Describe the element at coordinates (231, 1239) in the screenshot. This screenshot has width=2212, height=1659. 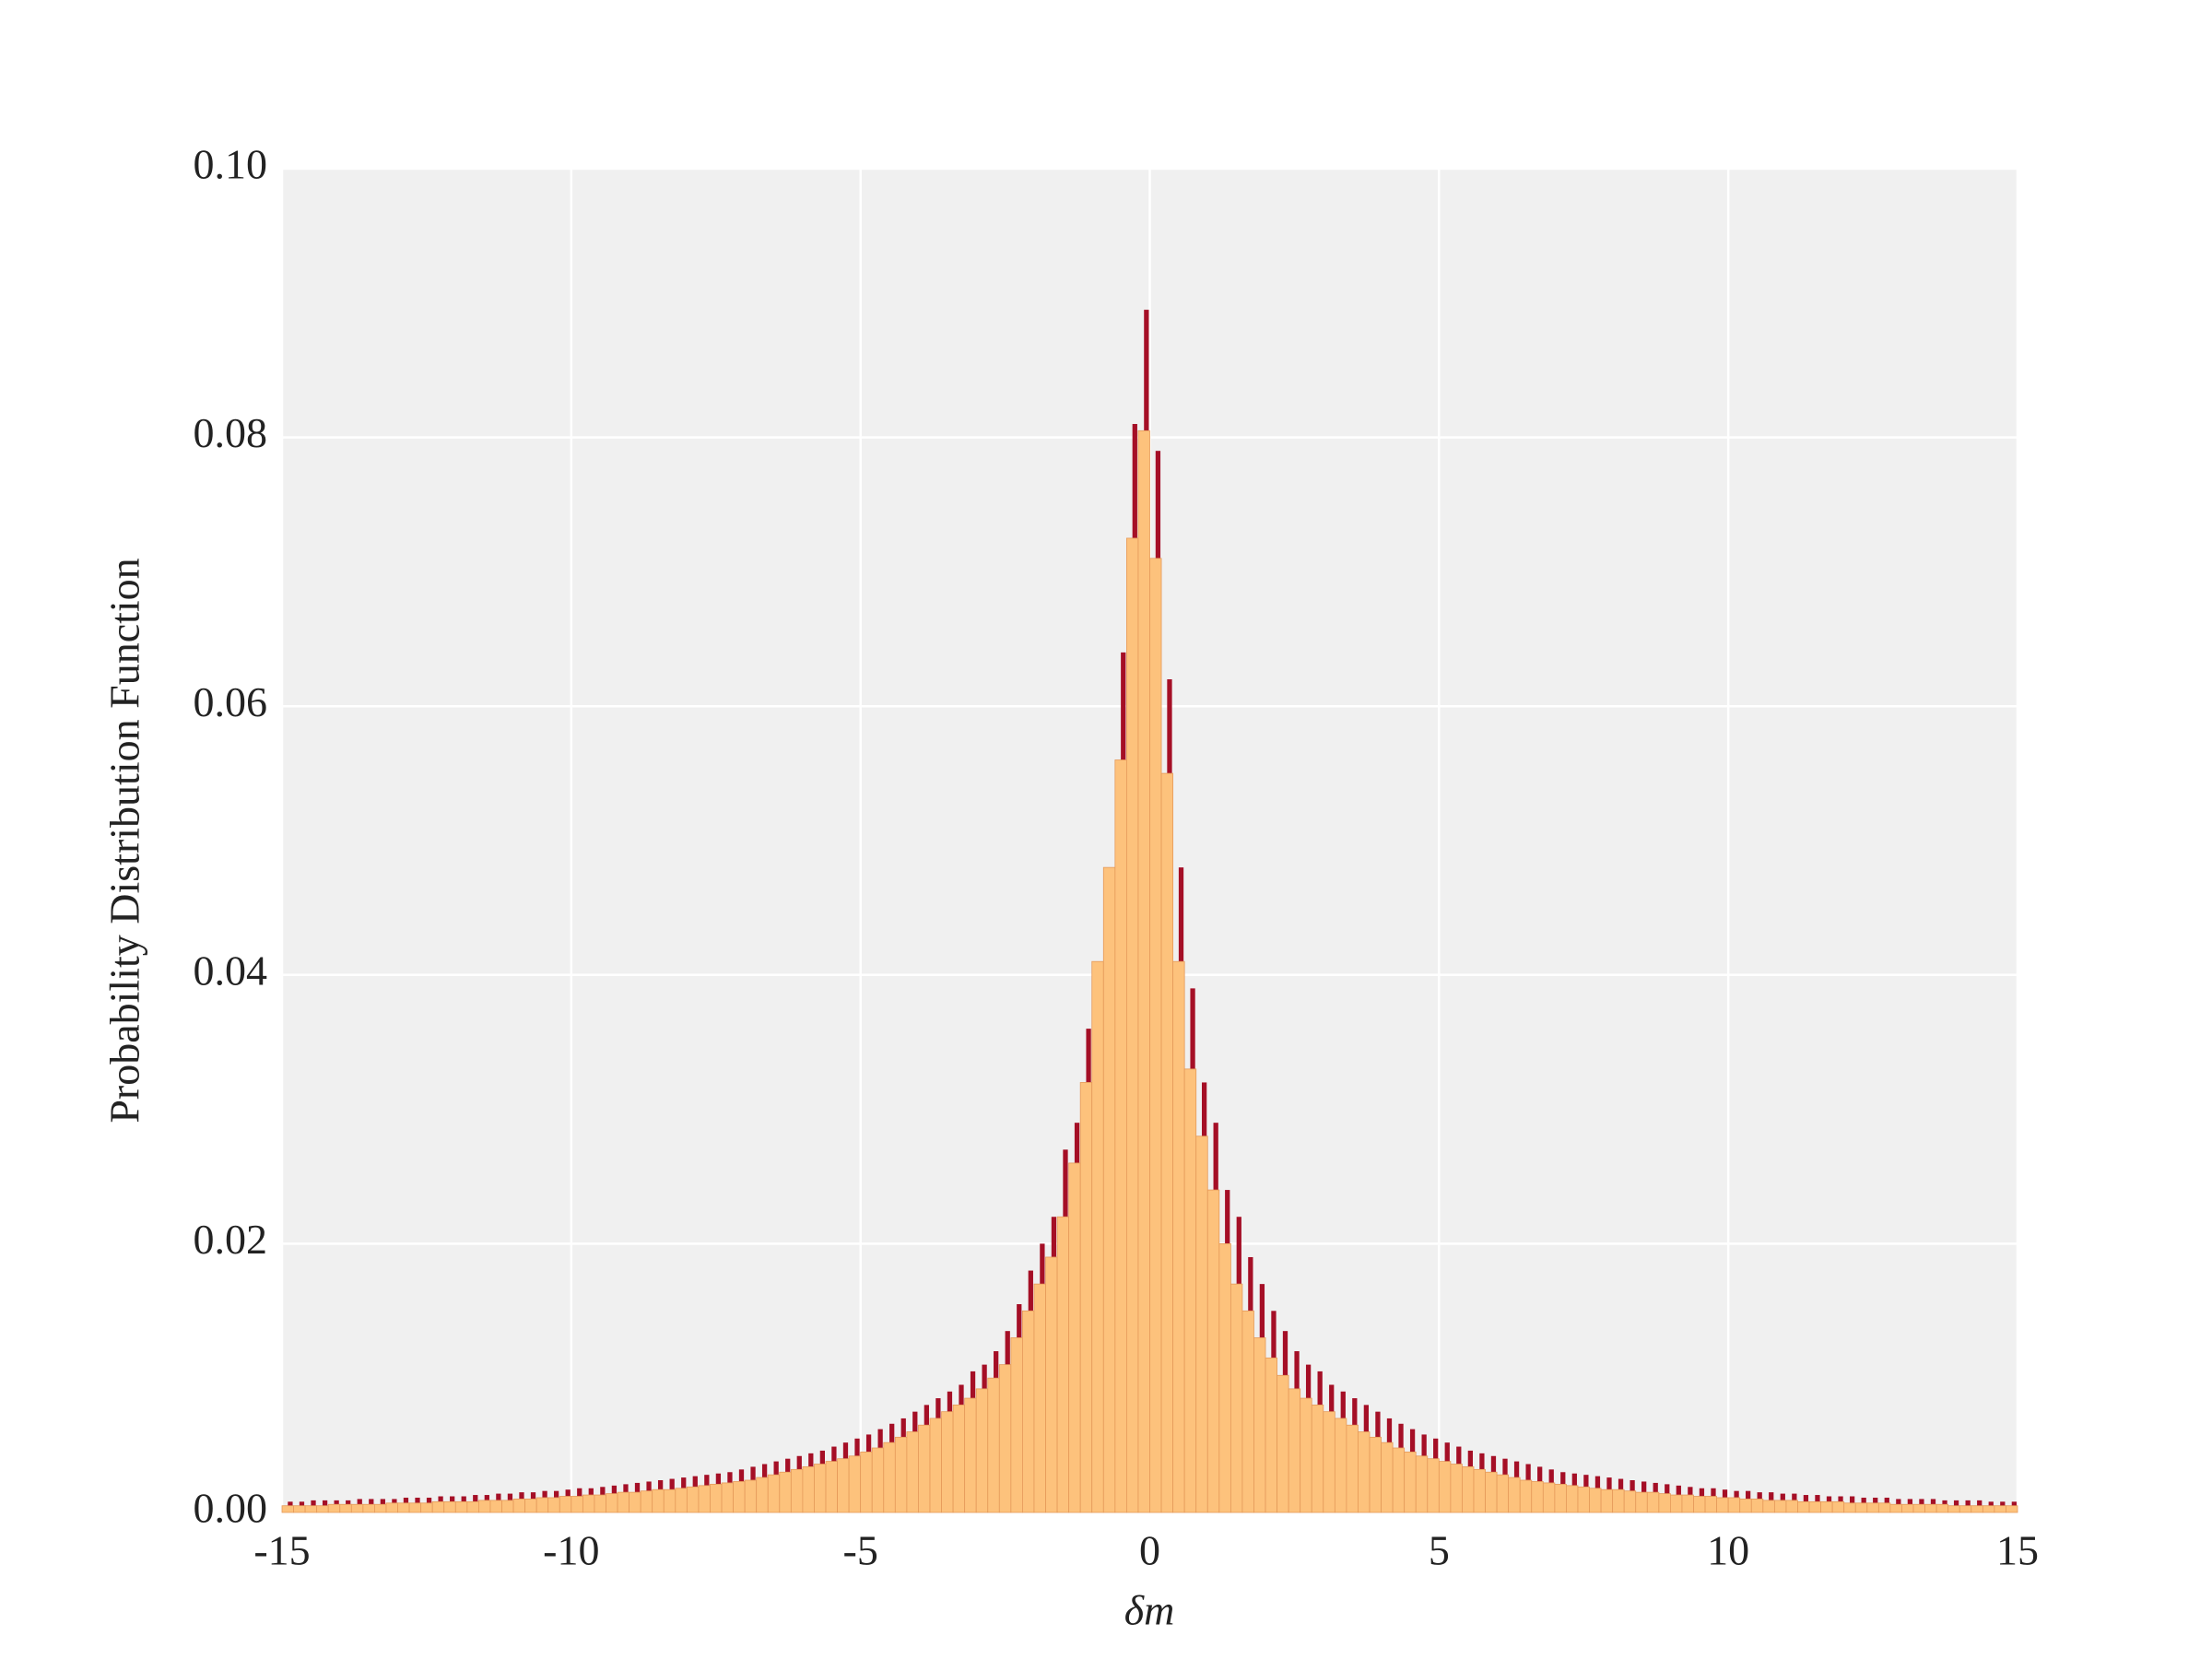
I see `y-tick-label: 0.02` at that location.